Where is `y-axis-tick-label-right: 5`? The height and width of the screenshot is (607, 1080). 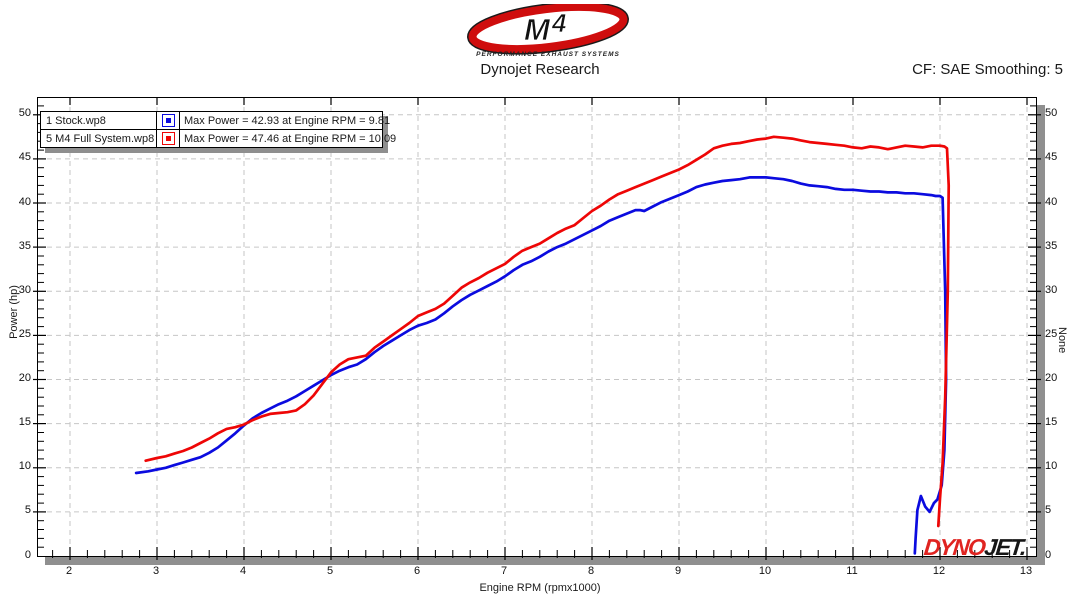
y-axis-tick-label-right: 5 is located at coordinates (1048, 510).